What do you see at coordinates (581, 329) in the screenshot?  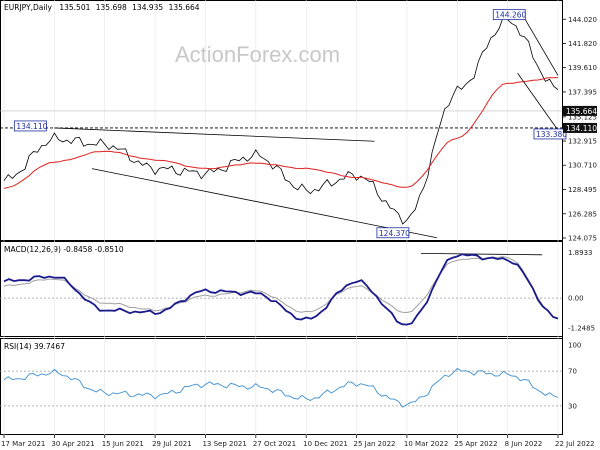 I see `macd-y-tick-label: -1.2485` at bounding box center [581, 329].